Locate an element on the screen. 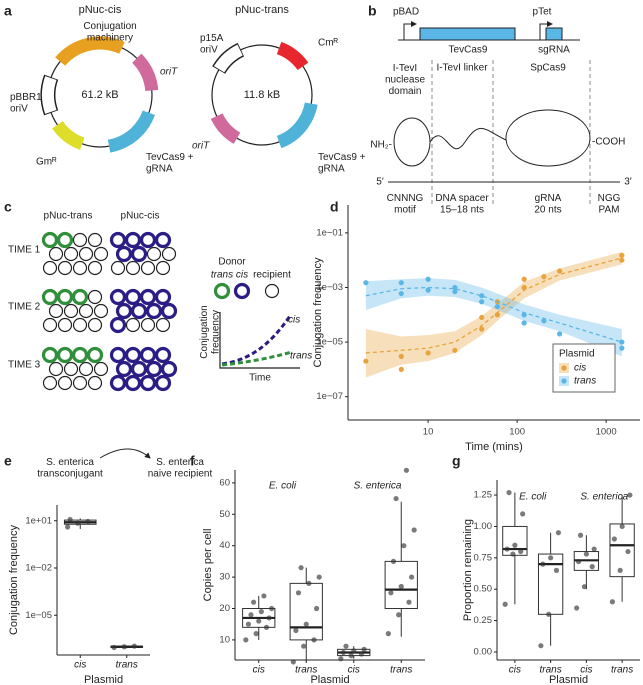 This screenshot has height=685, width=643. y-tick-label: 1e−07 is located at coordinates (329, 396).